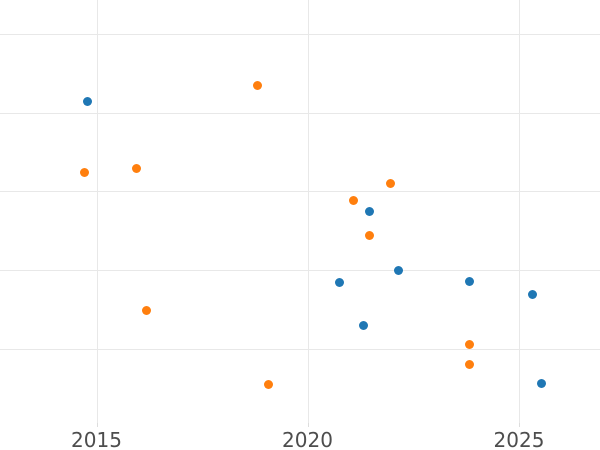  Describe the element at coordinates (307, 439) in the screenshot. I see `x-tick-label: 2020` at that location.